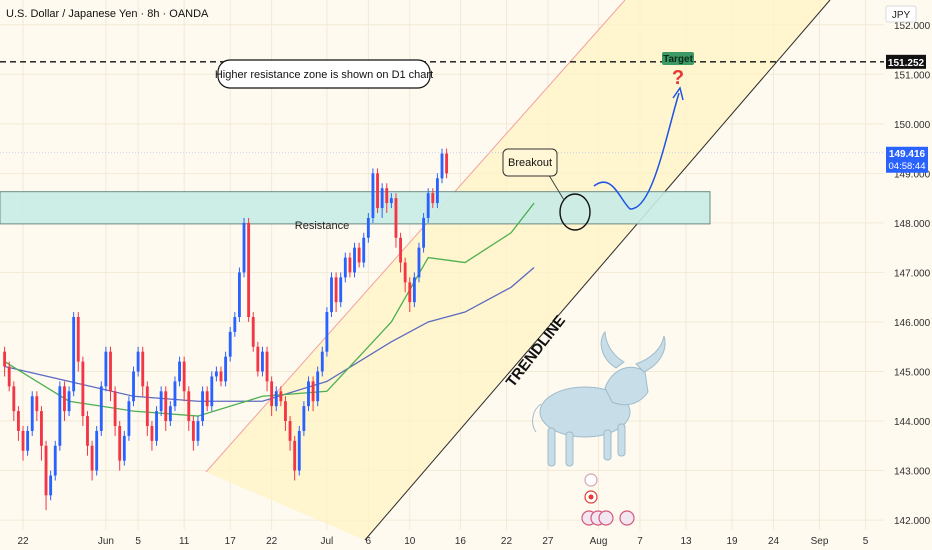 This screenshot has width=932, height=550. What do you see at coordinates (599, 541) in the screenshot?
I see `x-tick-label: Aug` at bounding box center [599, 541].